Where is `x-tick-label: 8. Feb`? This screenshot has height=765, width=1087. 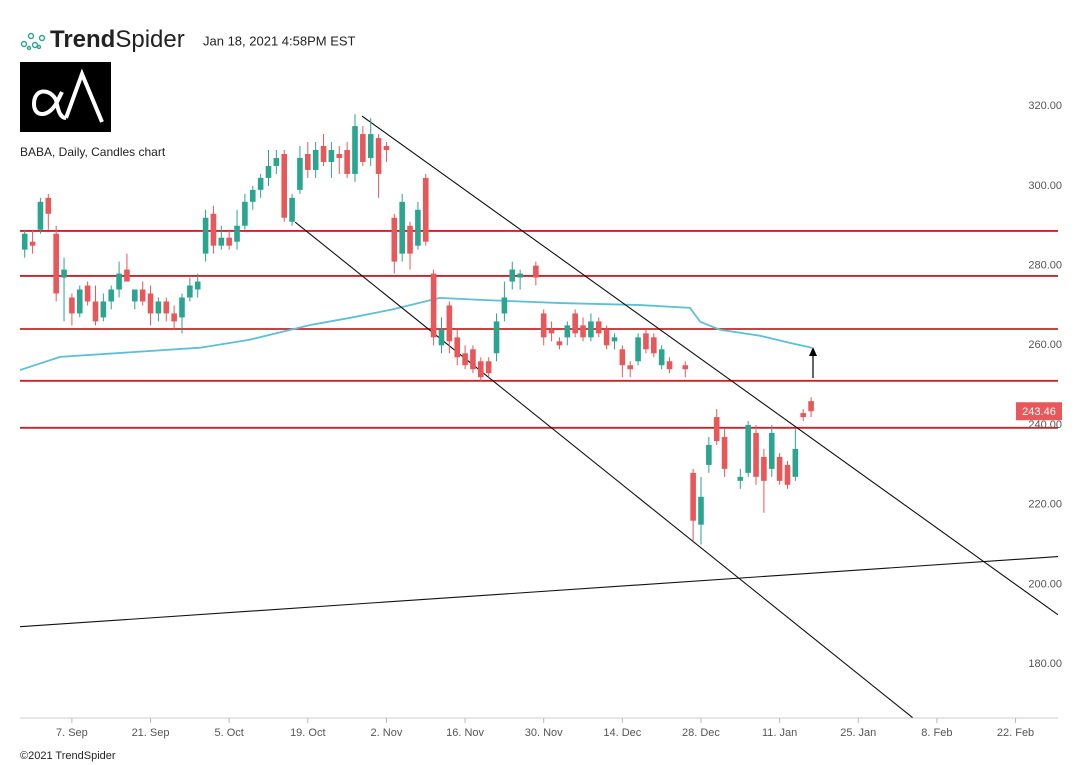
x-tick-label: 8. Feb is located at coordinates (936, 733).